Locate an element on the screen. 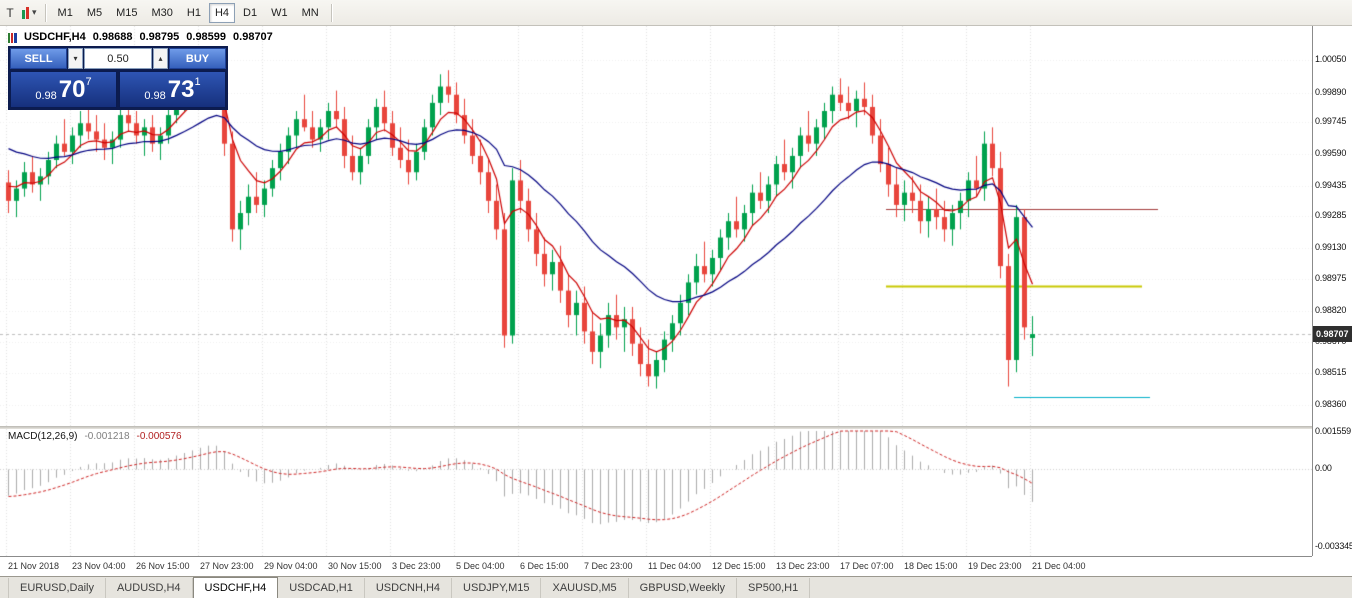 This screenshot has width=1352, height=598. time-axis-label: 29 Nov 04:00 is located at coordinates (291, 566).